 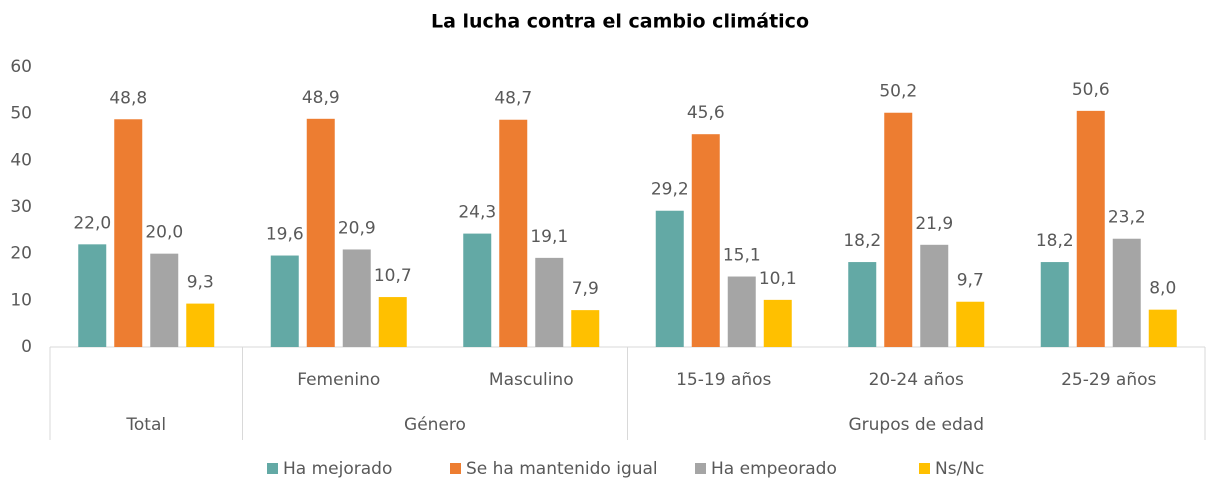 What do you see at coordinates (585, 289) in the screenshot?
I see `value-label: 7,9` at bounding box center [585, 289].